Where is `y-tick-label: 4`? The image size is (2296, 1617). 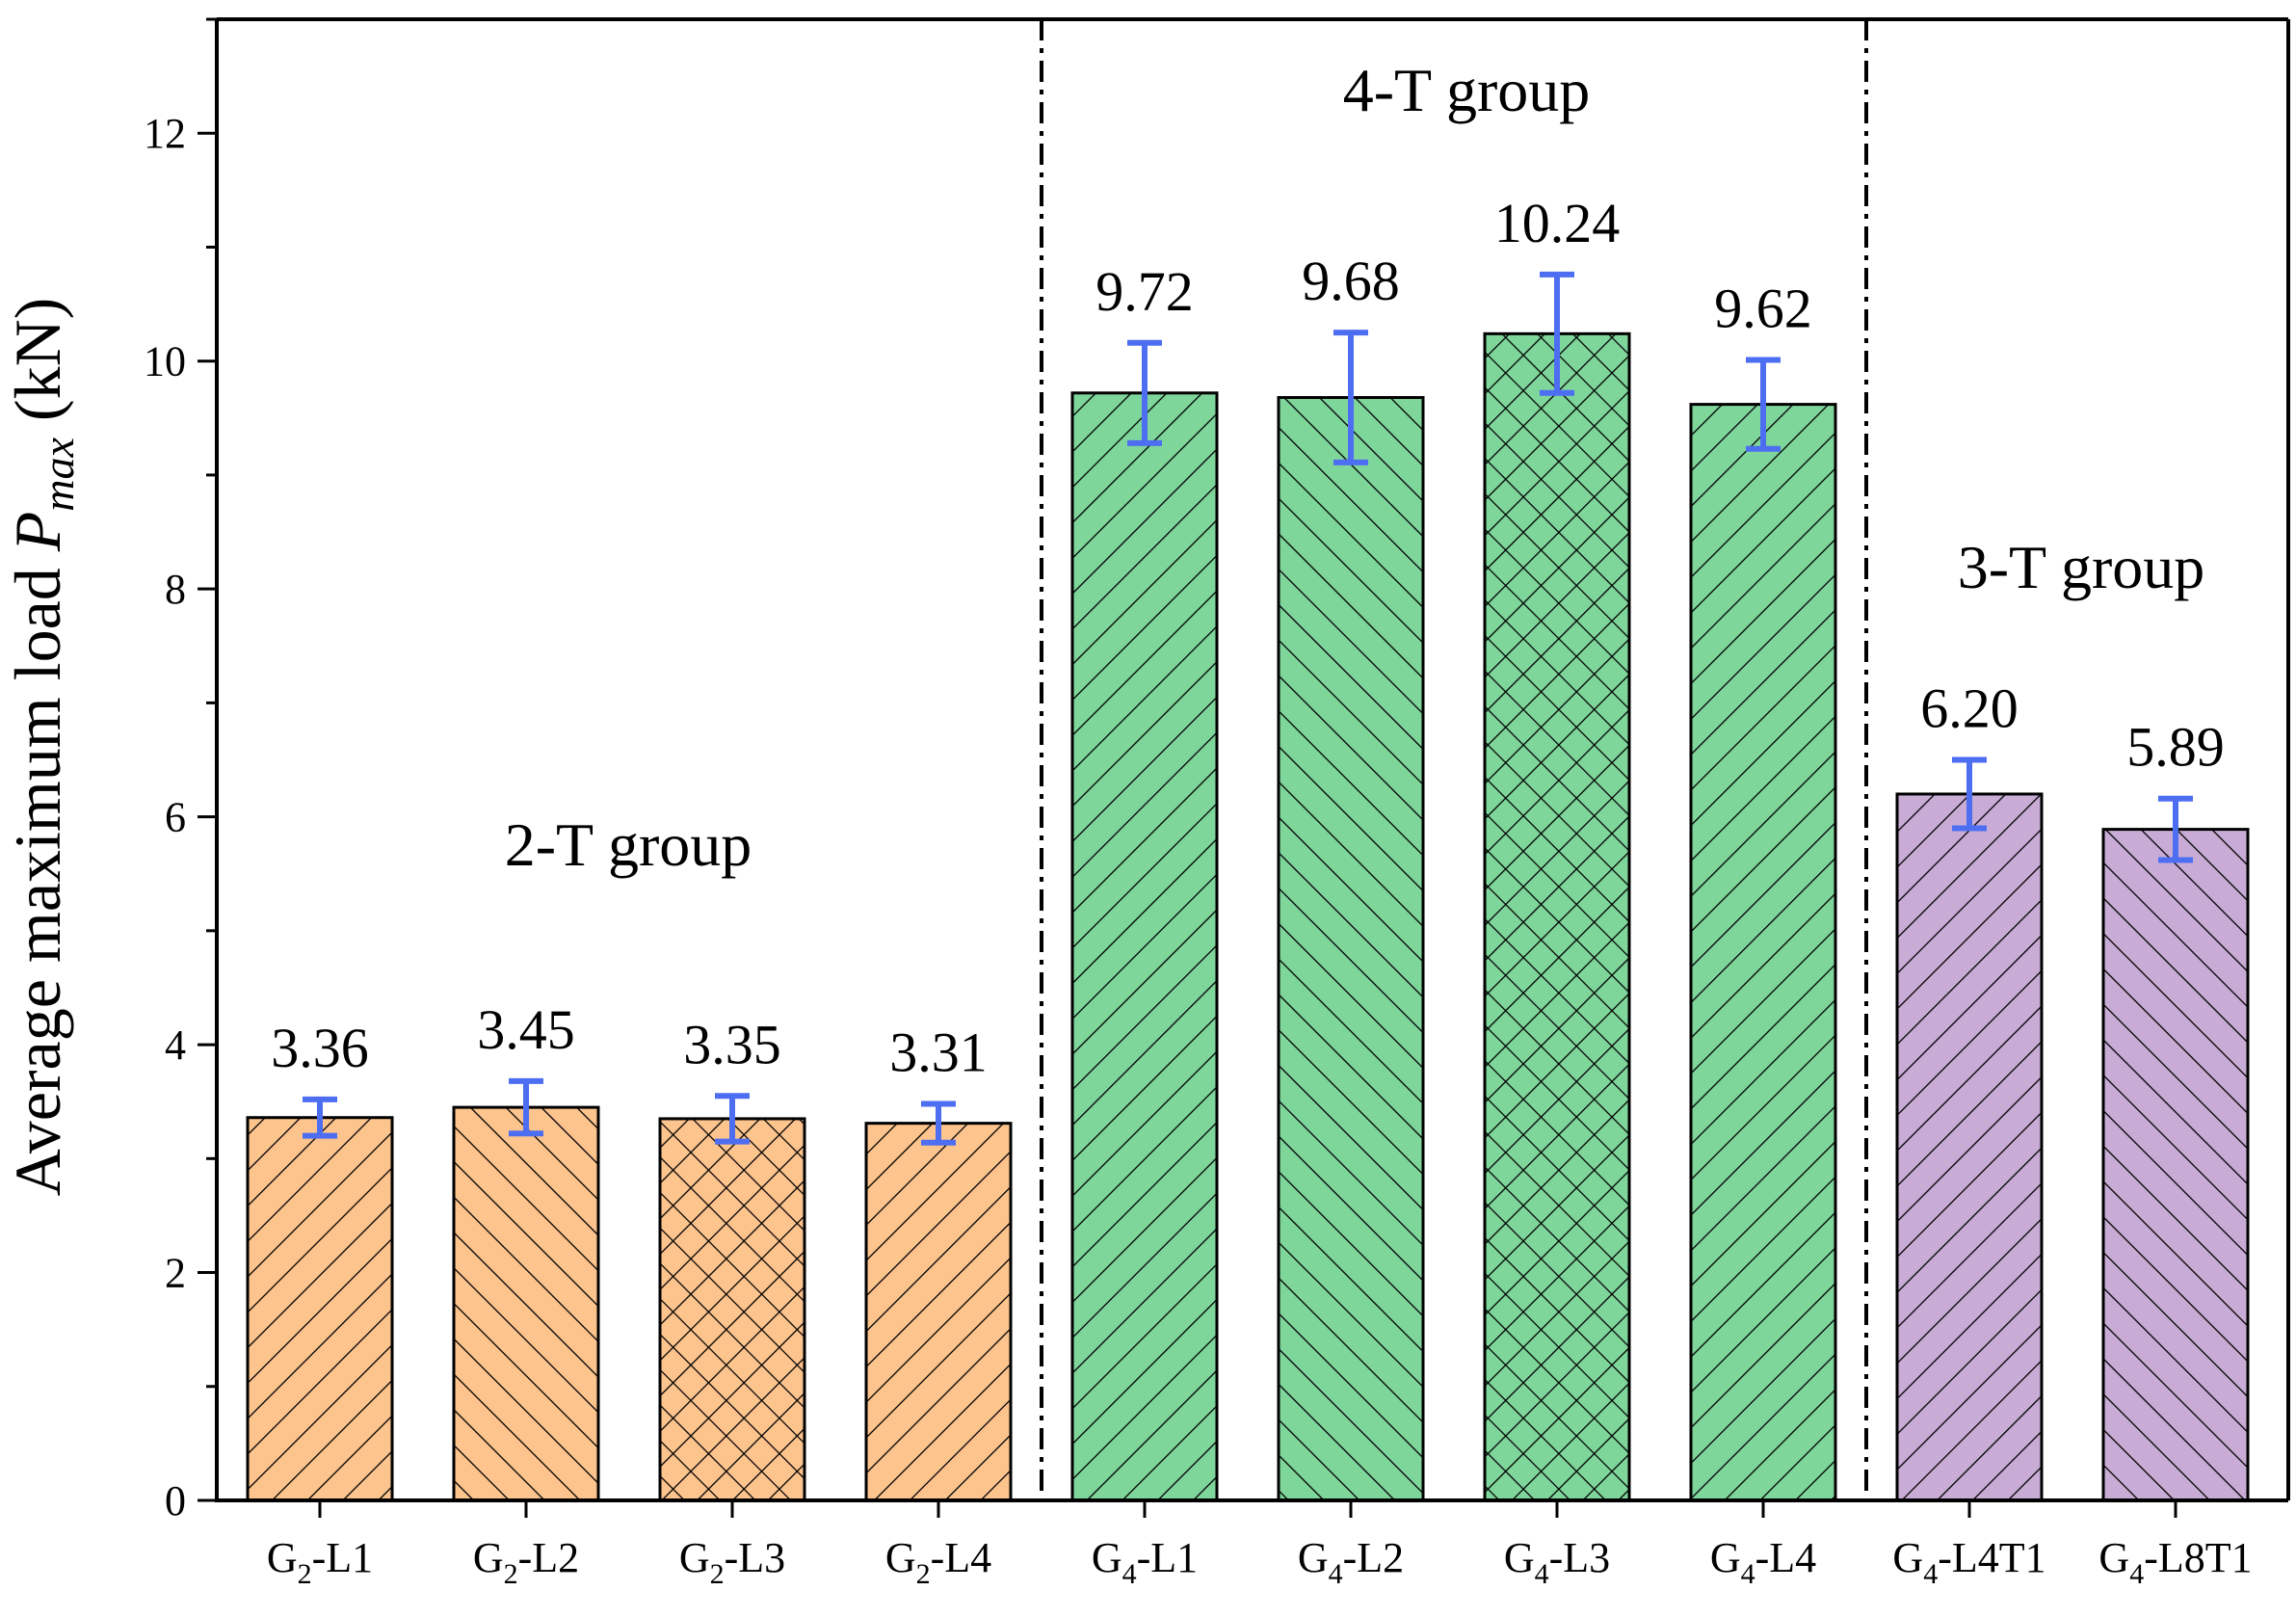
y-tick-label: 4 is located at coordinates (175, 1045).